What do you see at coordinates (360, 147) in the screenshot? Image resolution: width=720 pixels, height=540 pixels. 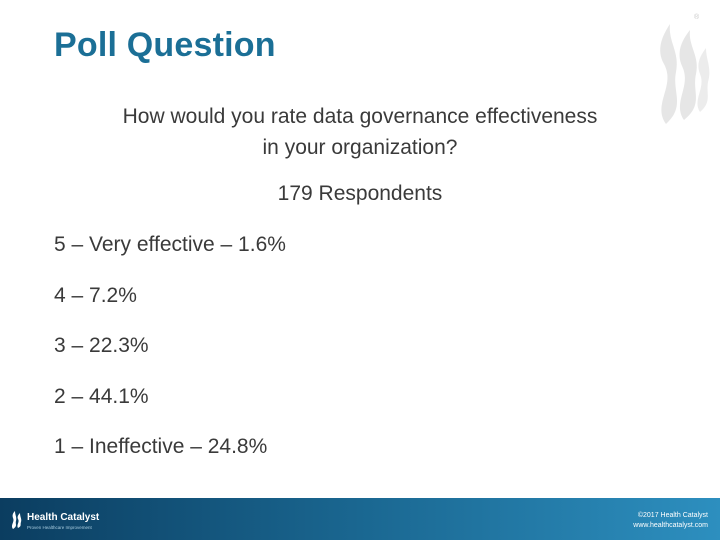 I see `poll-question-line-2: in your organization?` at bounding box center [360, 147].